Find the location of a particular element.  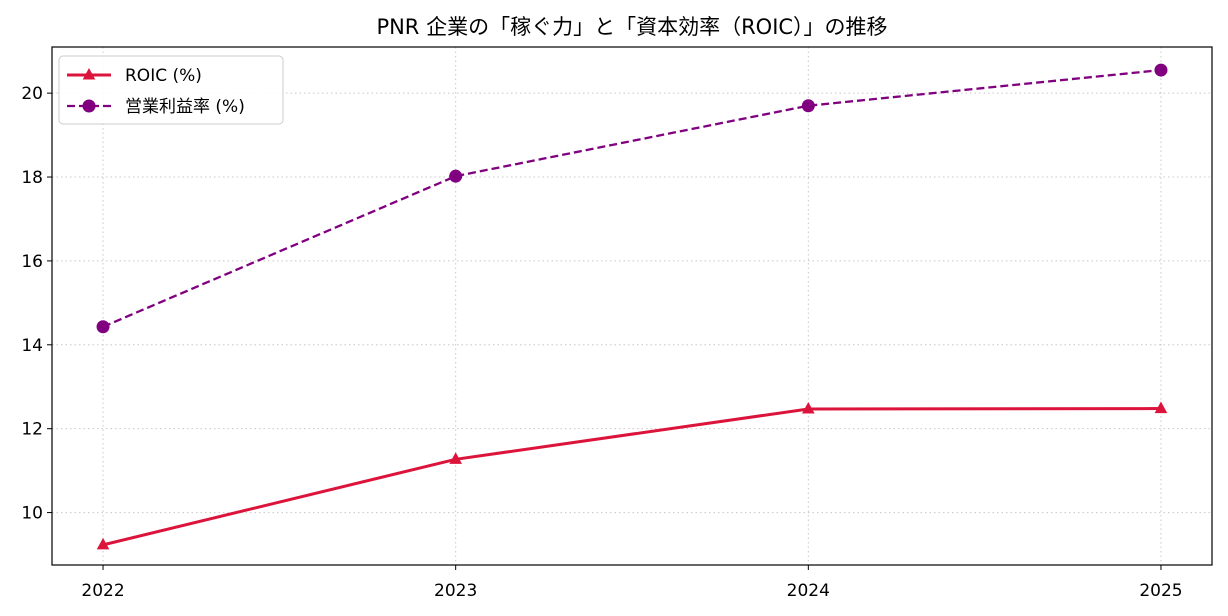

x-tick-label: 2022 is located at coordinates (102, 591).